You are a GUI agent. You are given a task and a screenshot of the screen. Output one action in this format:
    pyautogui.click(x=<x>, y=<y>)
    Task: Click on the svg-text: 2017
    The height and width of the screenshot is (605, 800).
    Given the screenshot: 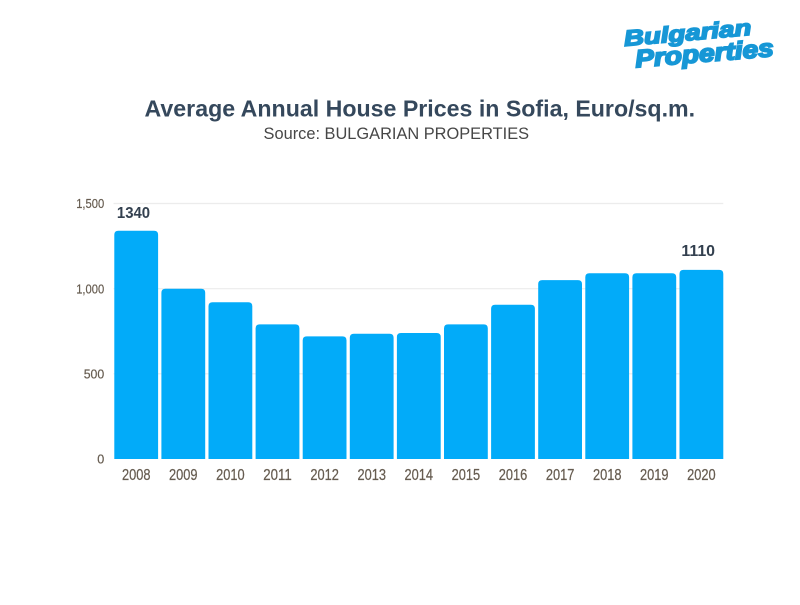 What is the action you would take?
    pyautogui.click(x=560, y=475)
    